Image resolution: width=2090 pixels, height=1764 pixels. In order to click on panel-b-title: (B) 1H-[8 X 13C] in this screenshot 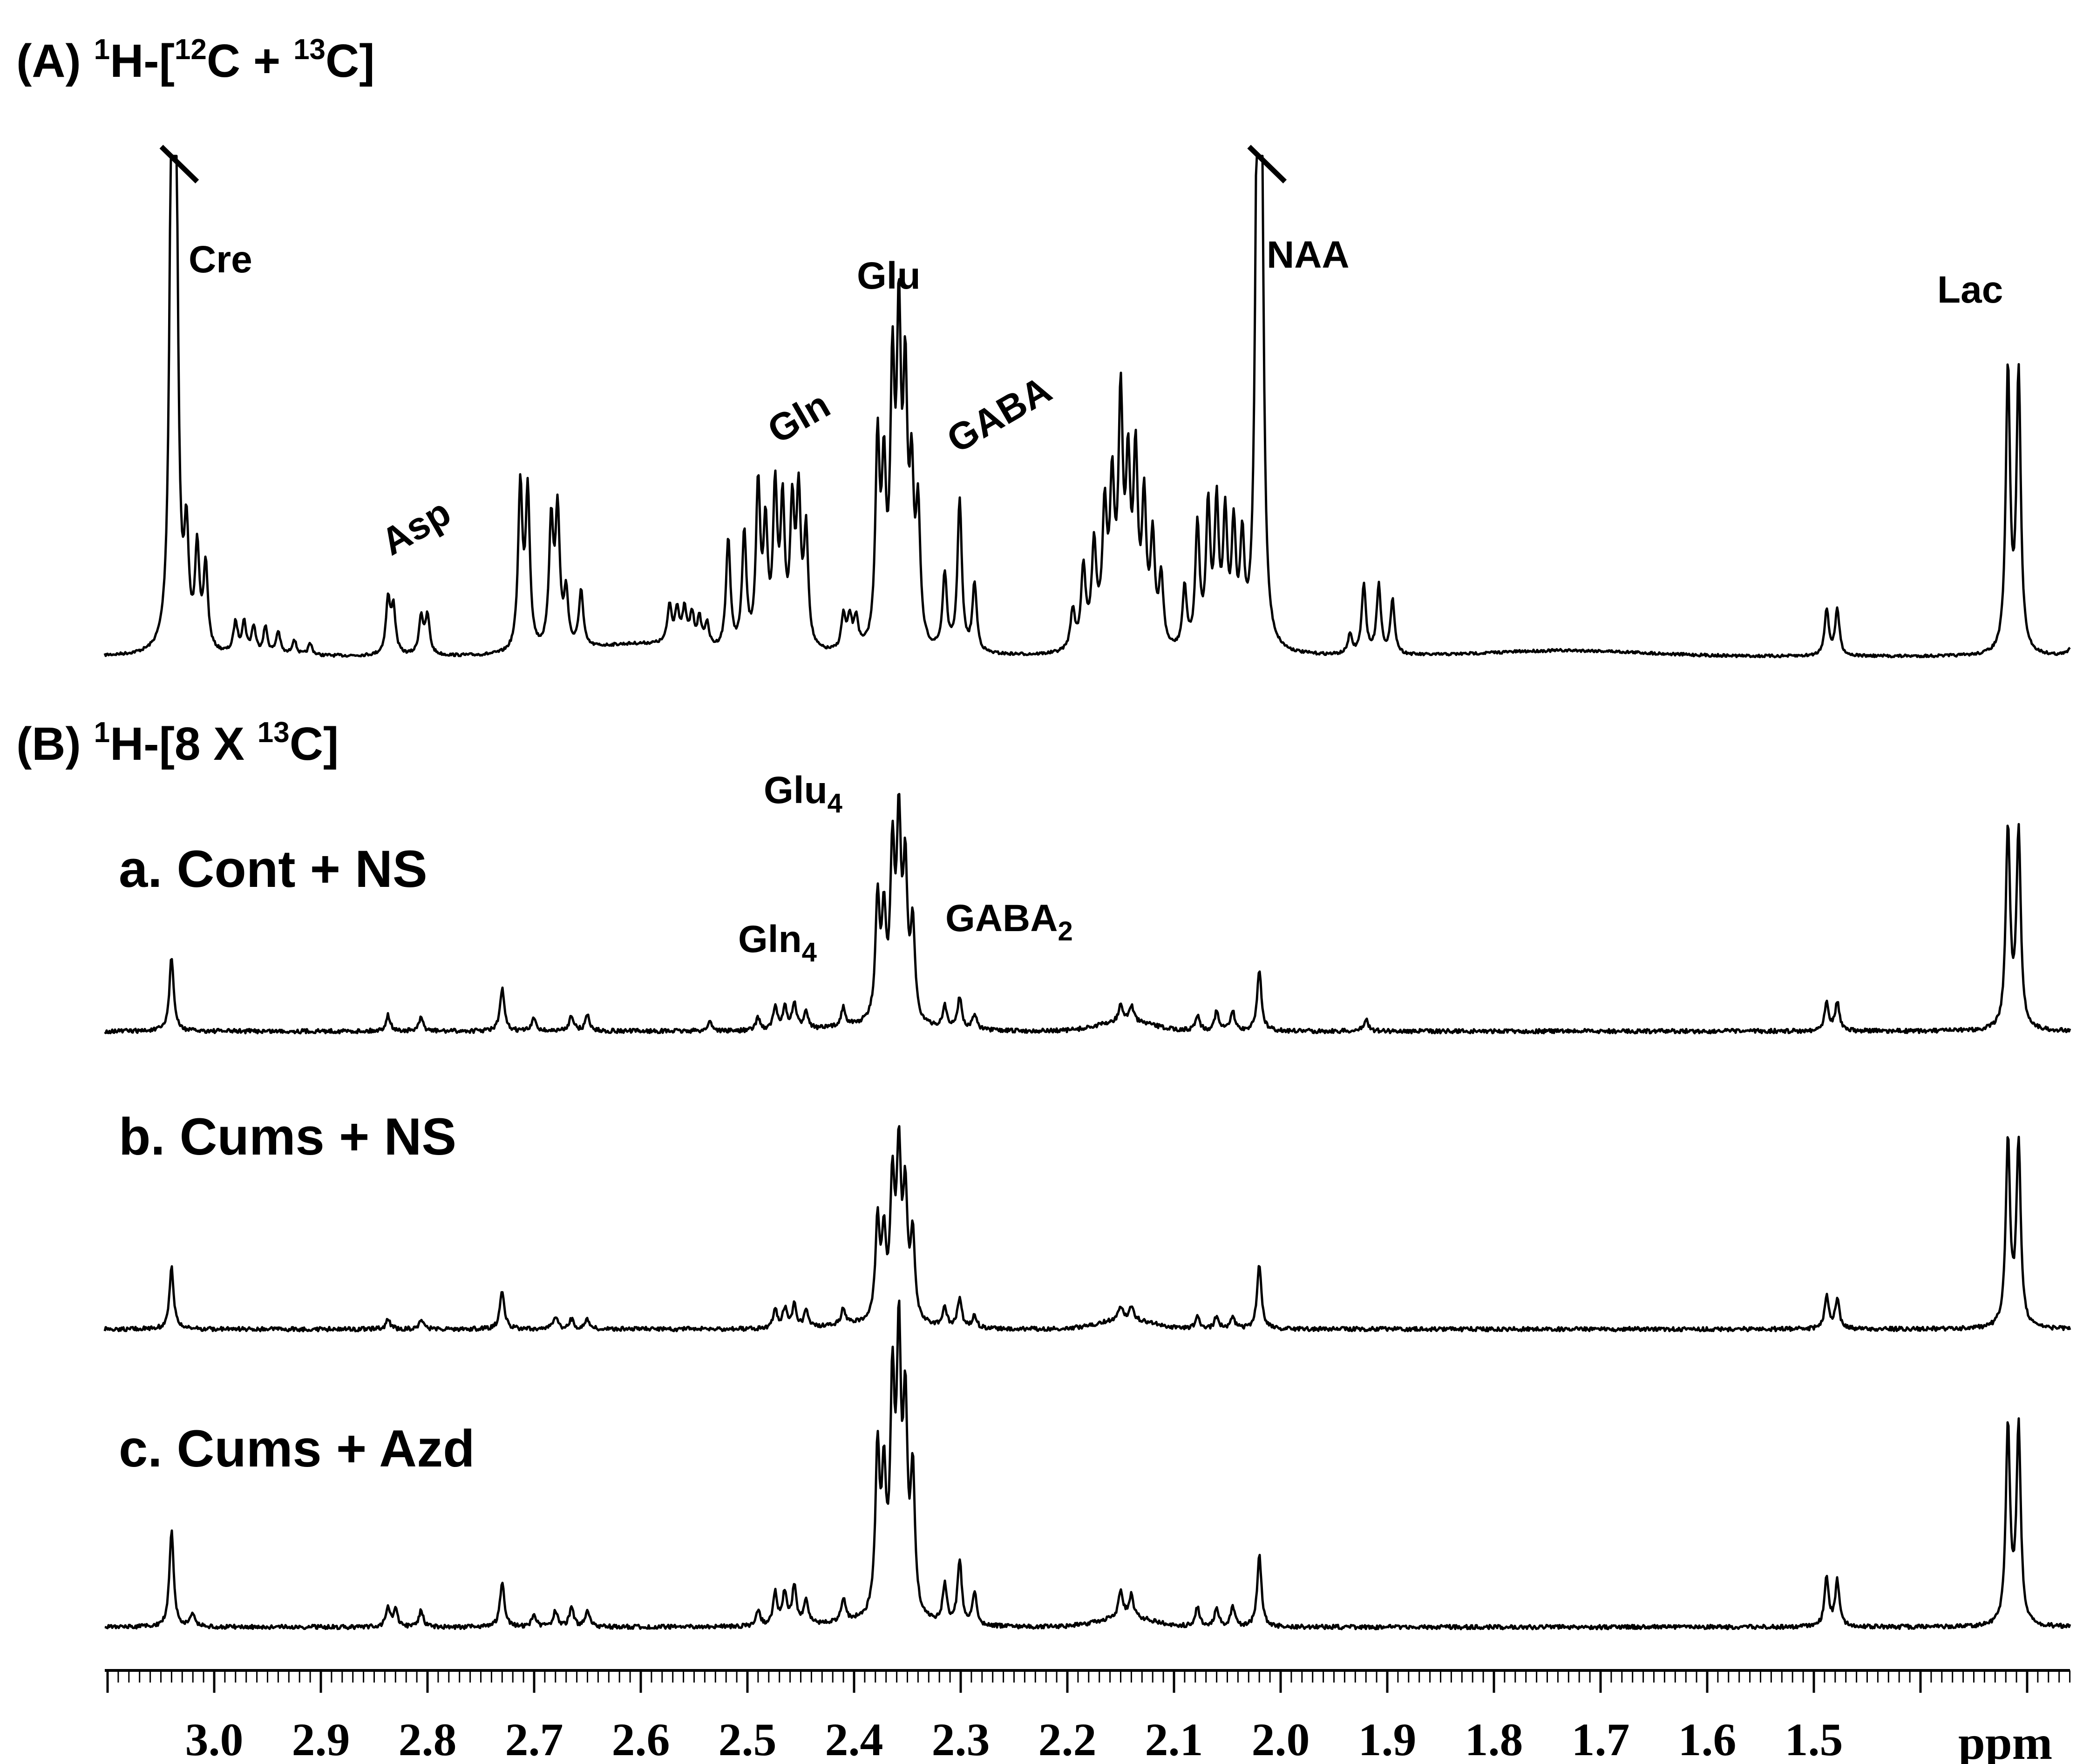, I will do `click(177, 743)`.